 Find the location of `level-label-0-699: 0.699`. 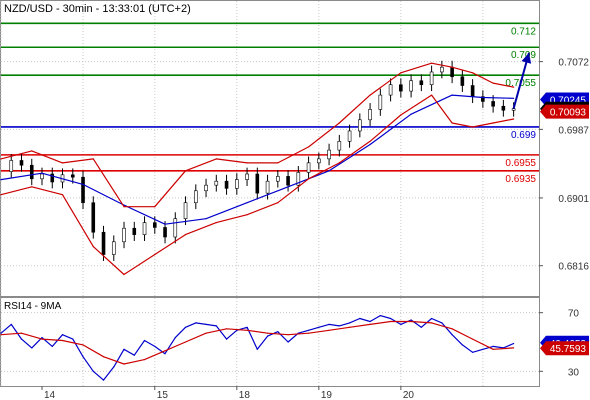

level-label-0-699: 0.699 is located at coordinates (523, 135).